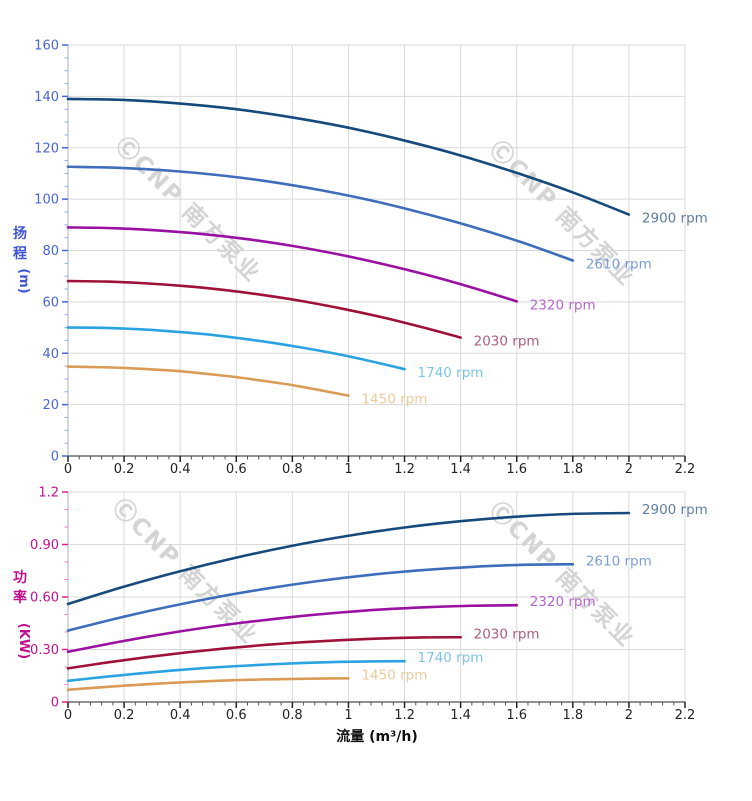  Describe the element at coordinates (44, 545) in the screenshot. I see `y-tick-label: 0.90` at that location.